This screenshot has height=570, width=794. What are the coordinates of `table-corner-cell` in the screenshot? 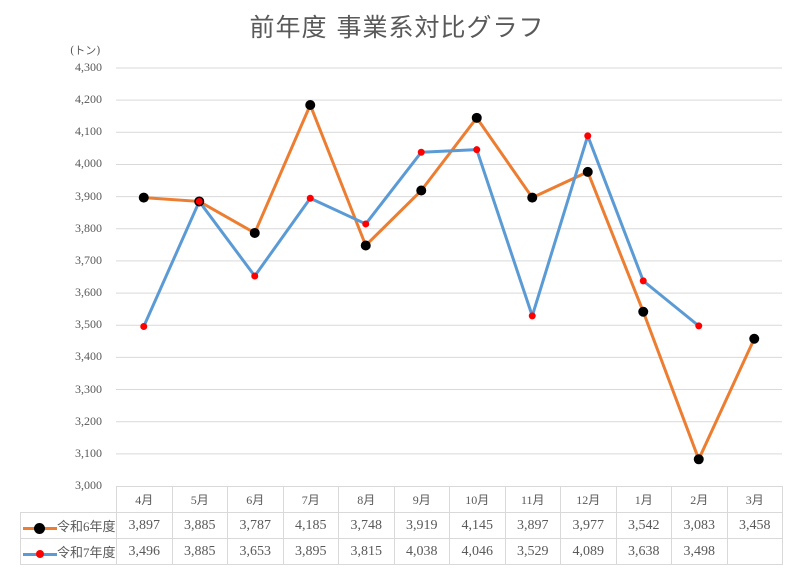 It's located at (68, 499).